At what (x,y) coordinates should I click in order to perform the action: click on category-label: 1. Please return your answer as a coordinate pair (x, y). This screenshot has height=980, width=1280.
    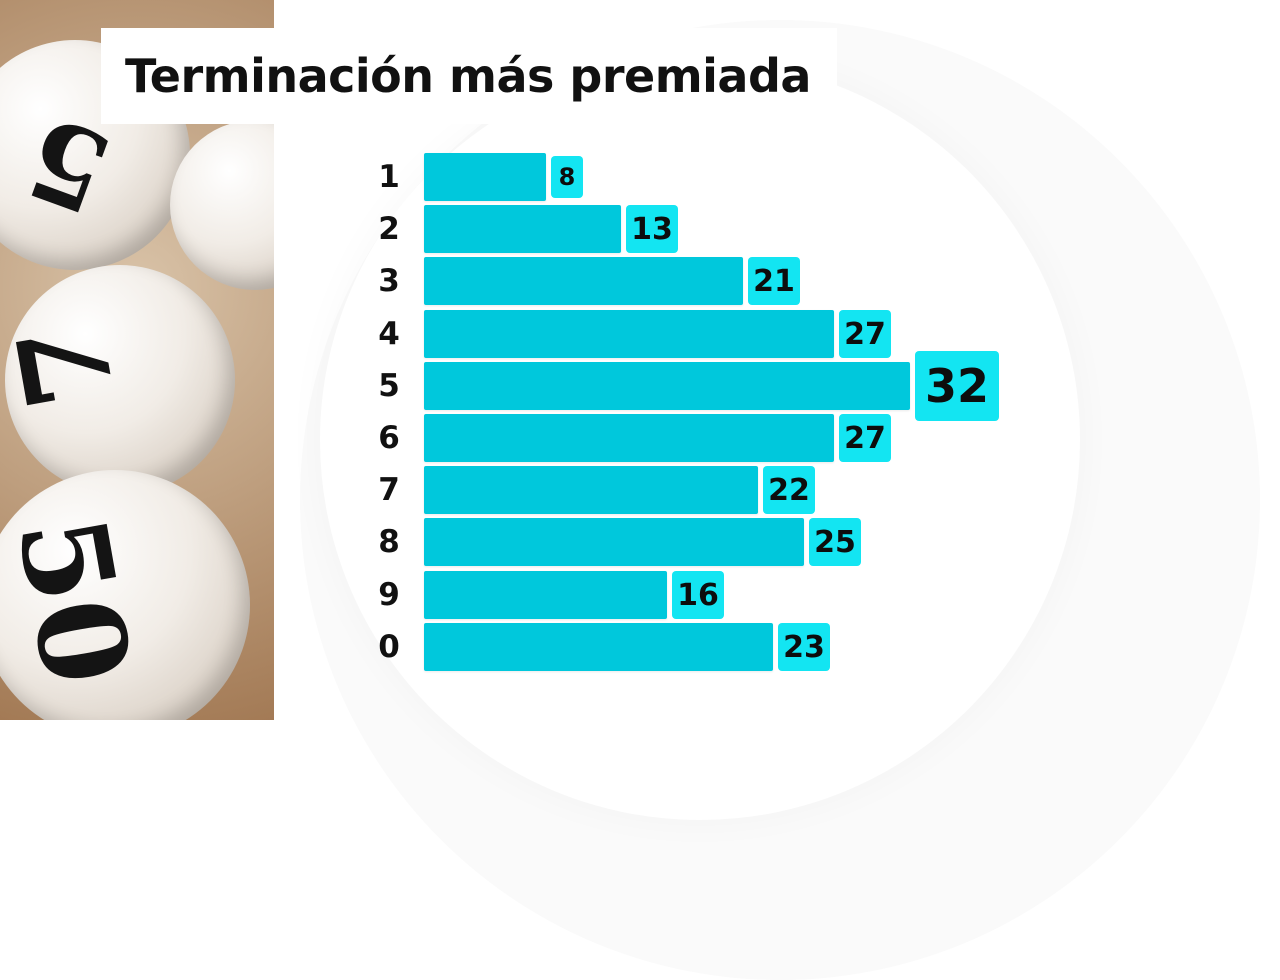
    Looking at the image, I should click on (389, 177).